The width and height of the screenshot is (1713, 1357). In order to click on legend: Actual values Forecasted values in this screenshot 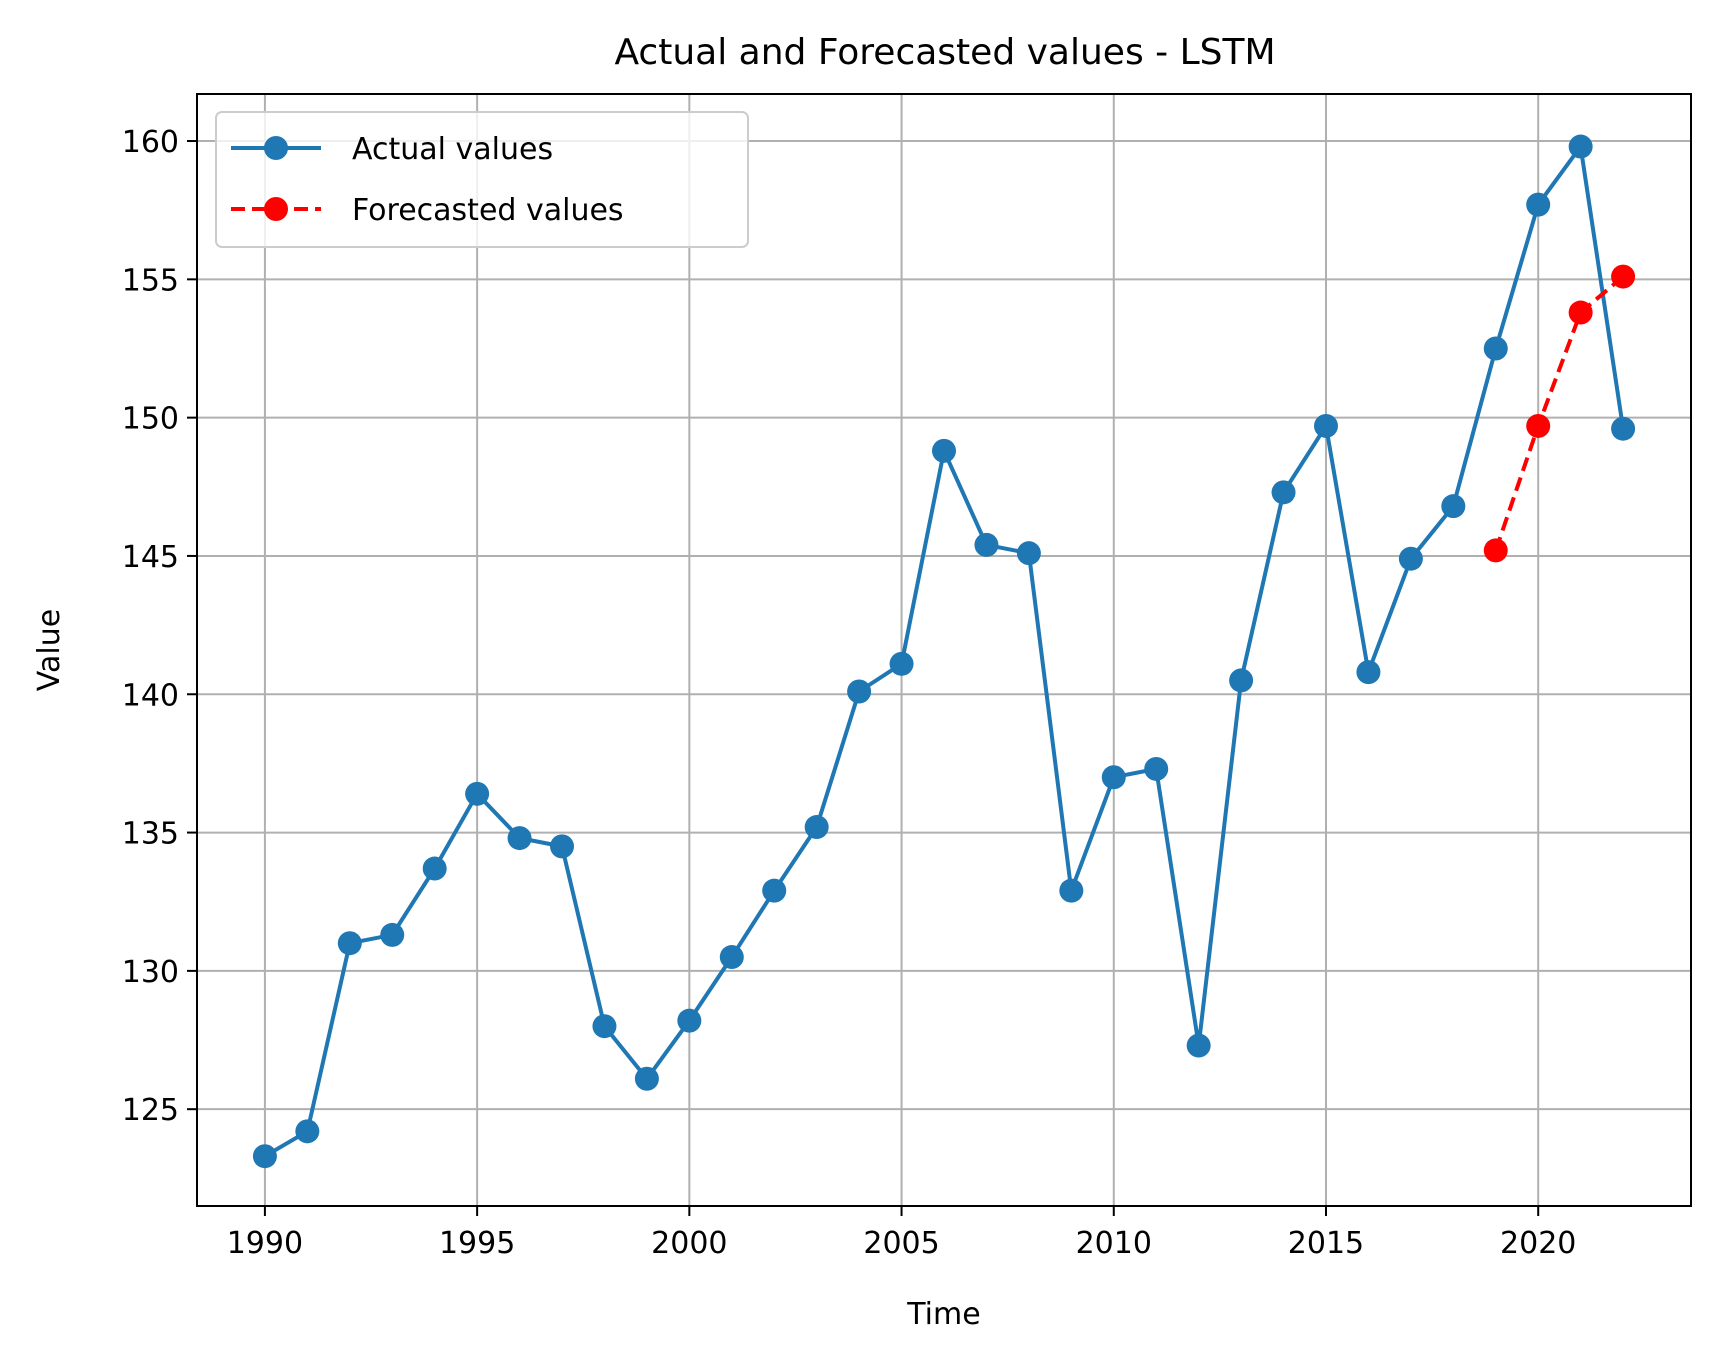, I will do `click(482, 179)`.